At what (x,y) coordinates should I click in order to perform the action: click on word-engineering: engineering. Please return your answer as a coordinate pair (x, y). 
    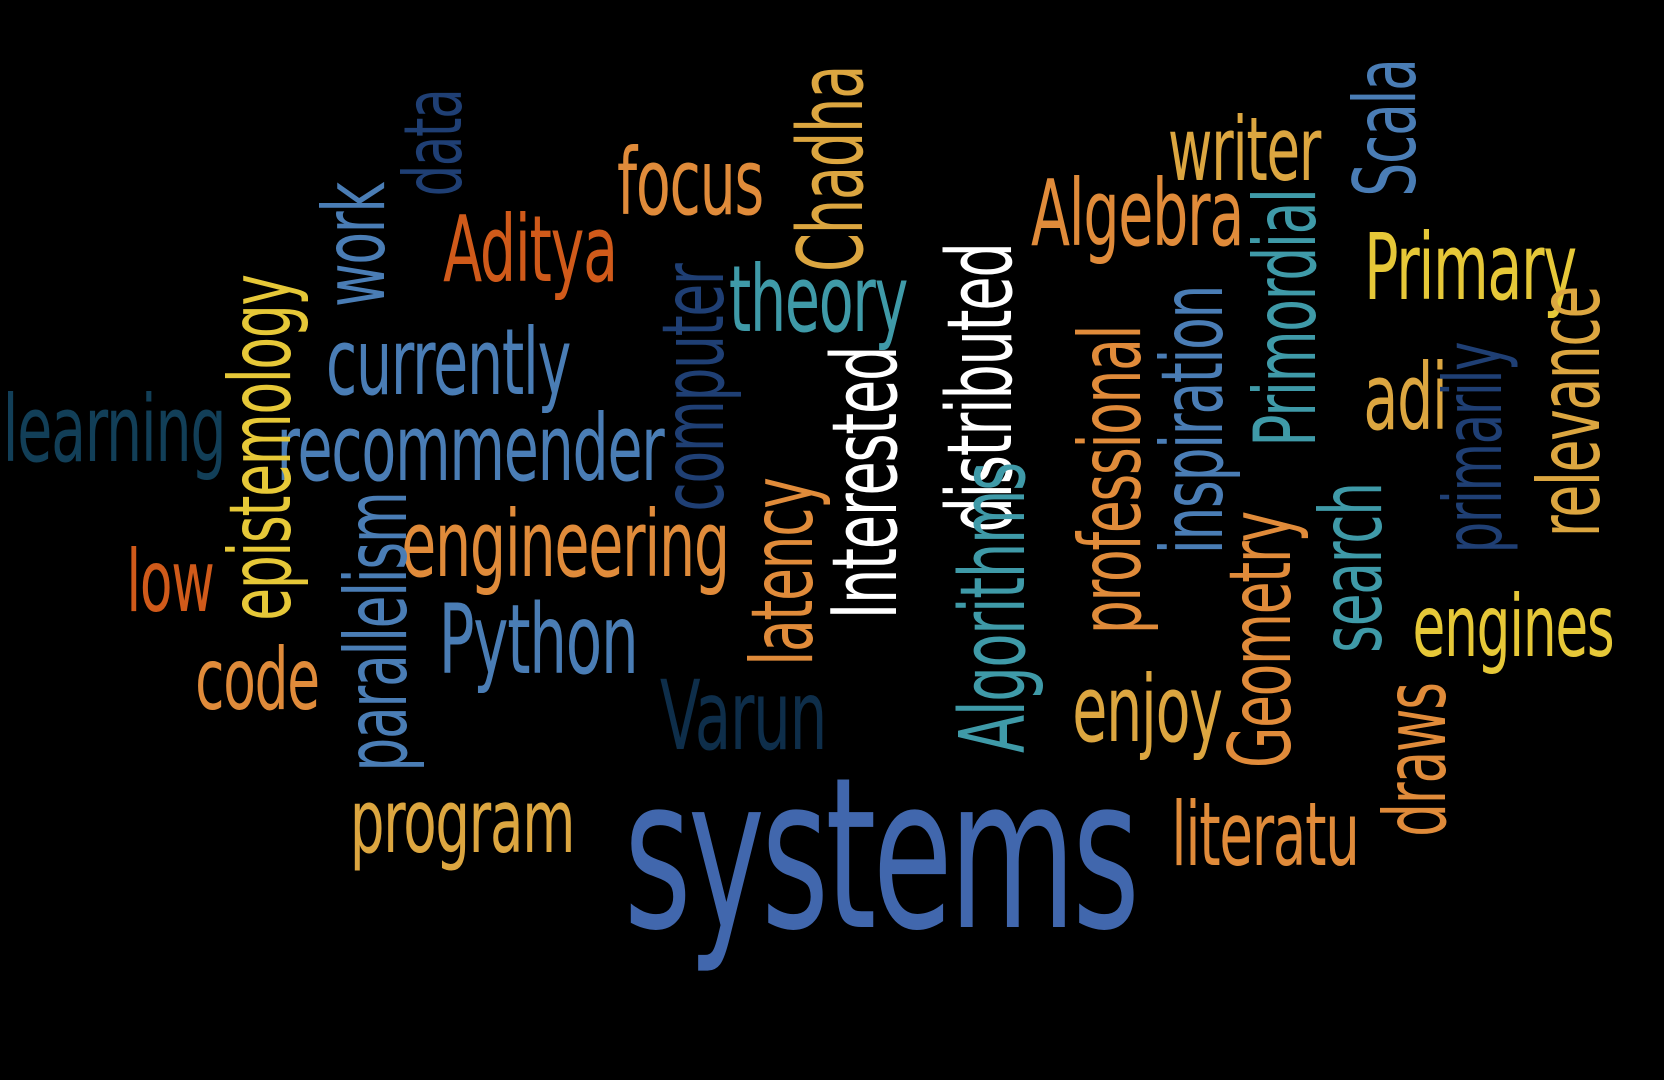
    Looking at the image, I should click on (565, 544).